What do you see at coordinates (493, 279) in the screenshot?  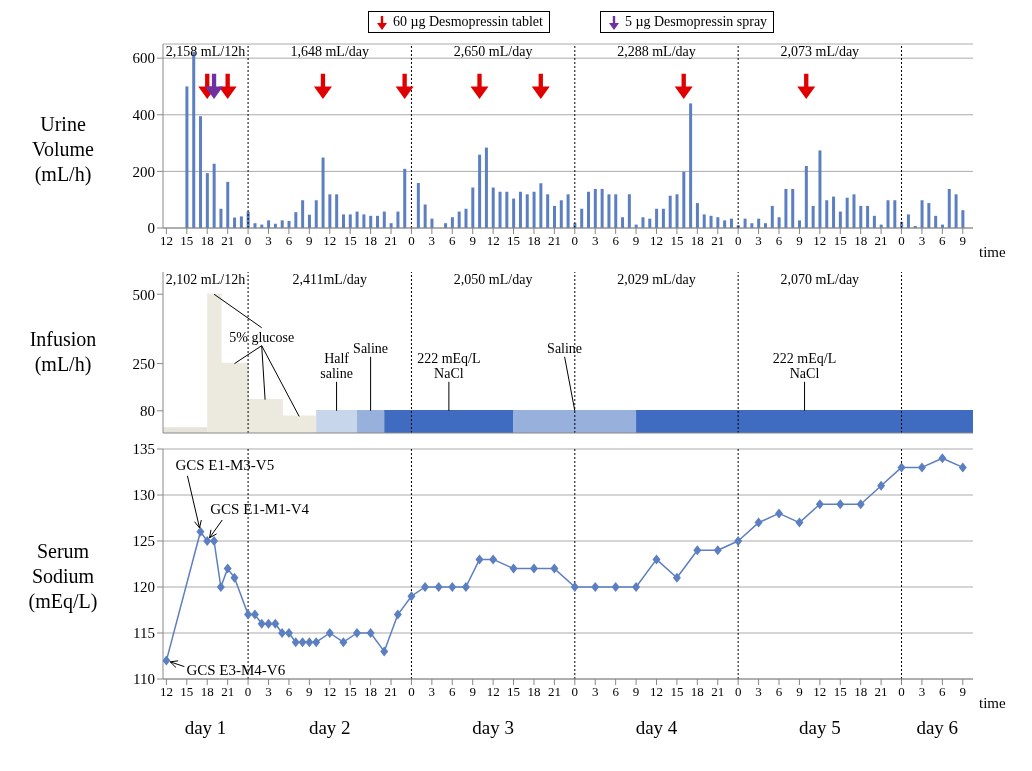 I see `annotation: 2,050 mL/day` at bounding box center [493, 279].